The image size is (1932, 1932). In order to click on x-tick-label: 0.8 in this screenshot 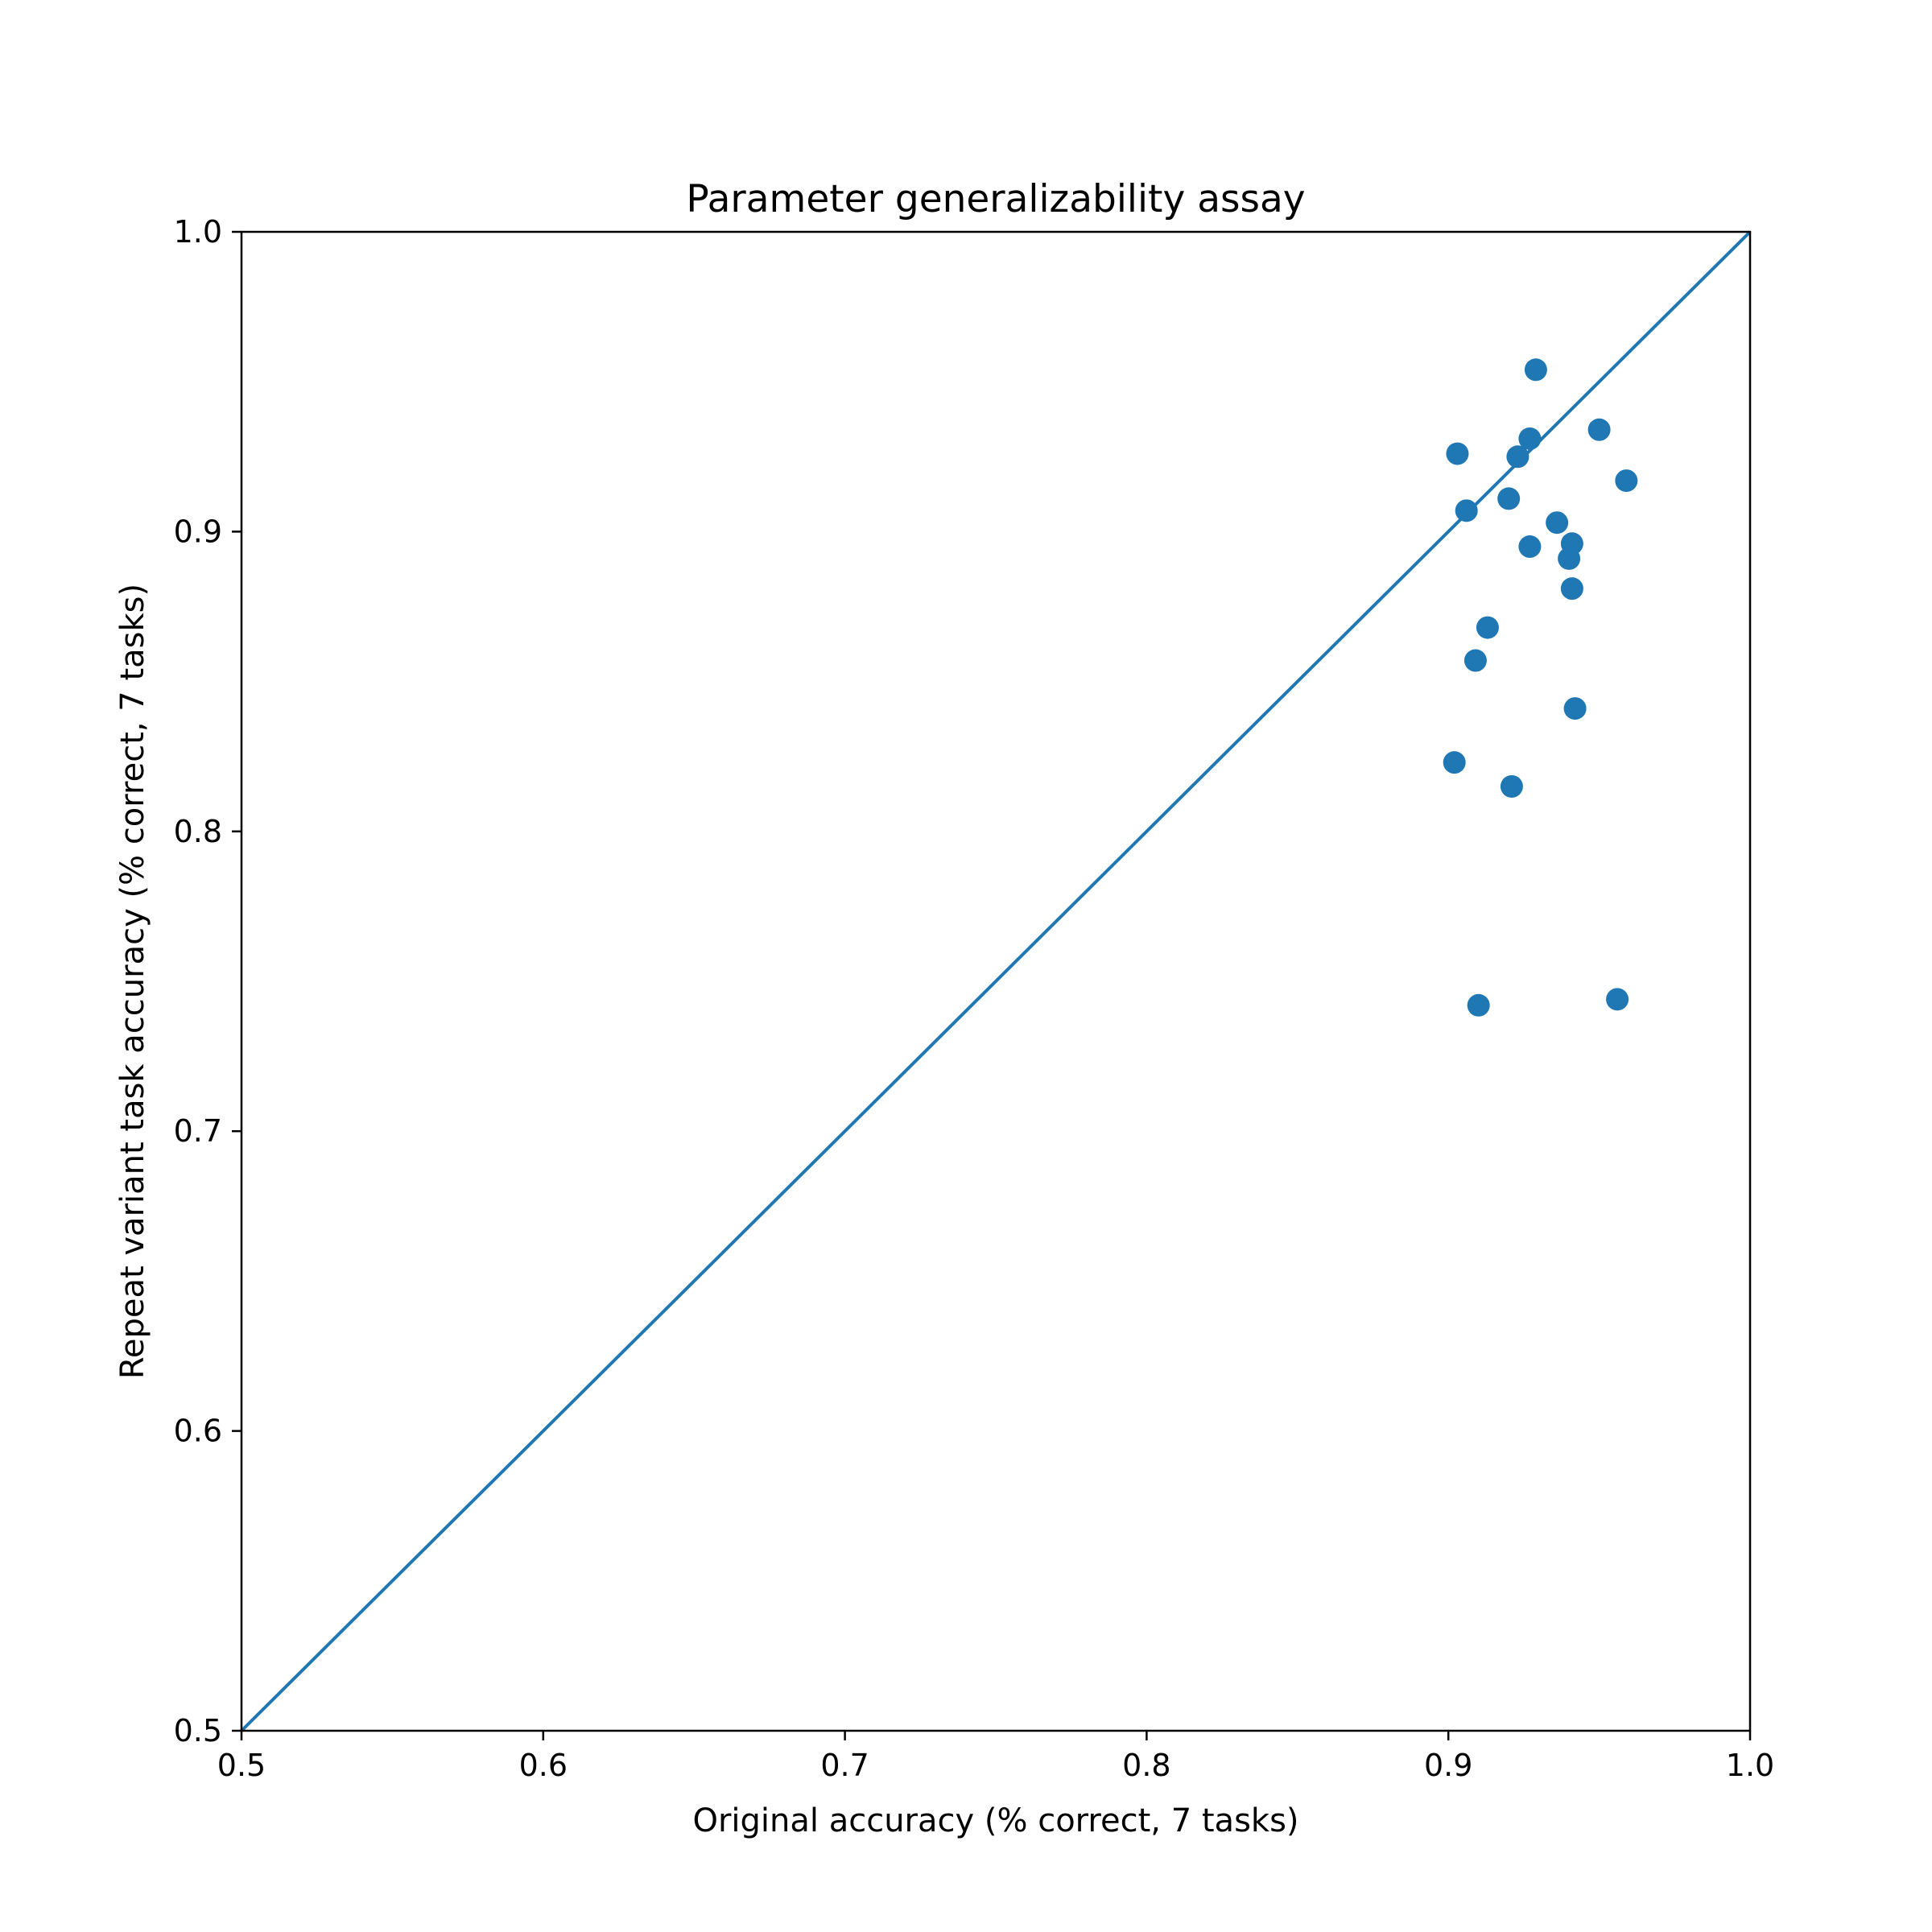, I will do `click(1146, 1766)`.